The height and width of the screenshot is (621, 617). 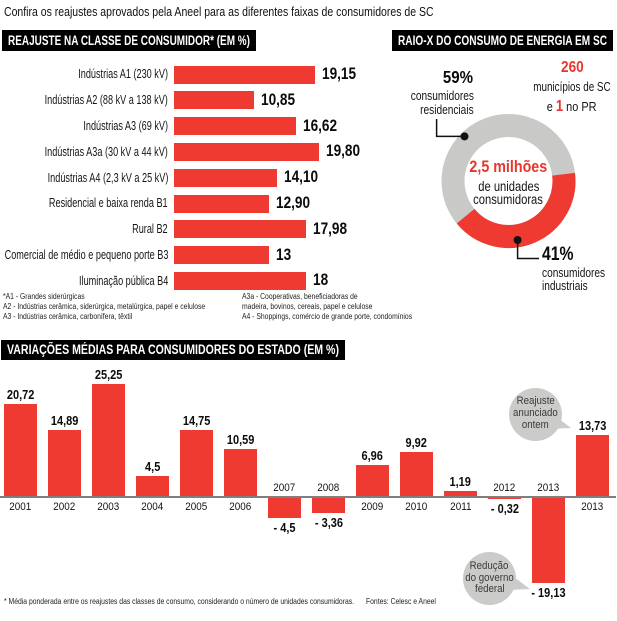 I want to click on pr-count: 1, so click(x=560, y=106).